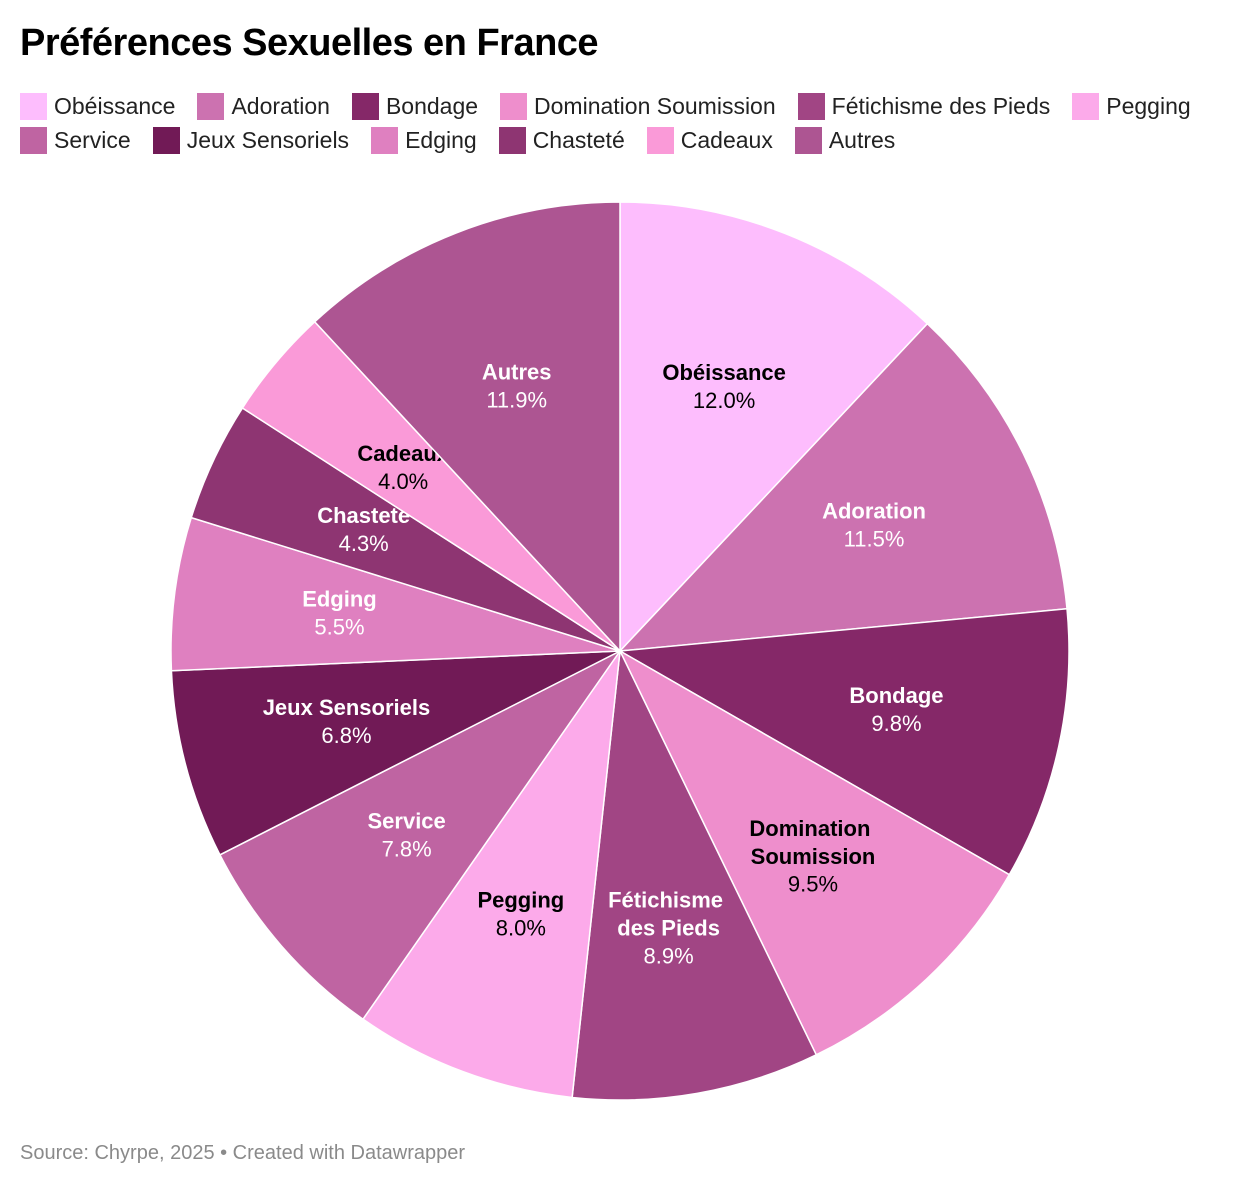 The image size is (1240, 1188). What do you see at coordinates (874, 510) in the screenshot?
I see `slice-label: Adoration` at bounding box center [874, 510].